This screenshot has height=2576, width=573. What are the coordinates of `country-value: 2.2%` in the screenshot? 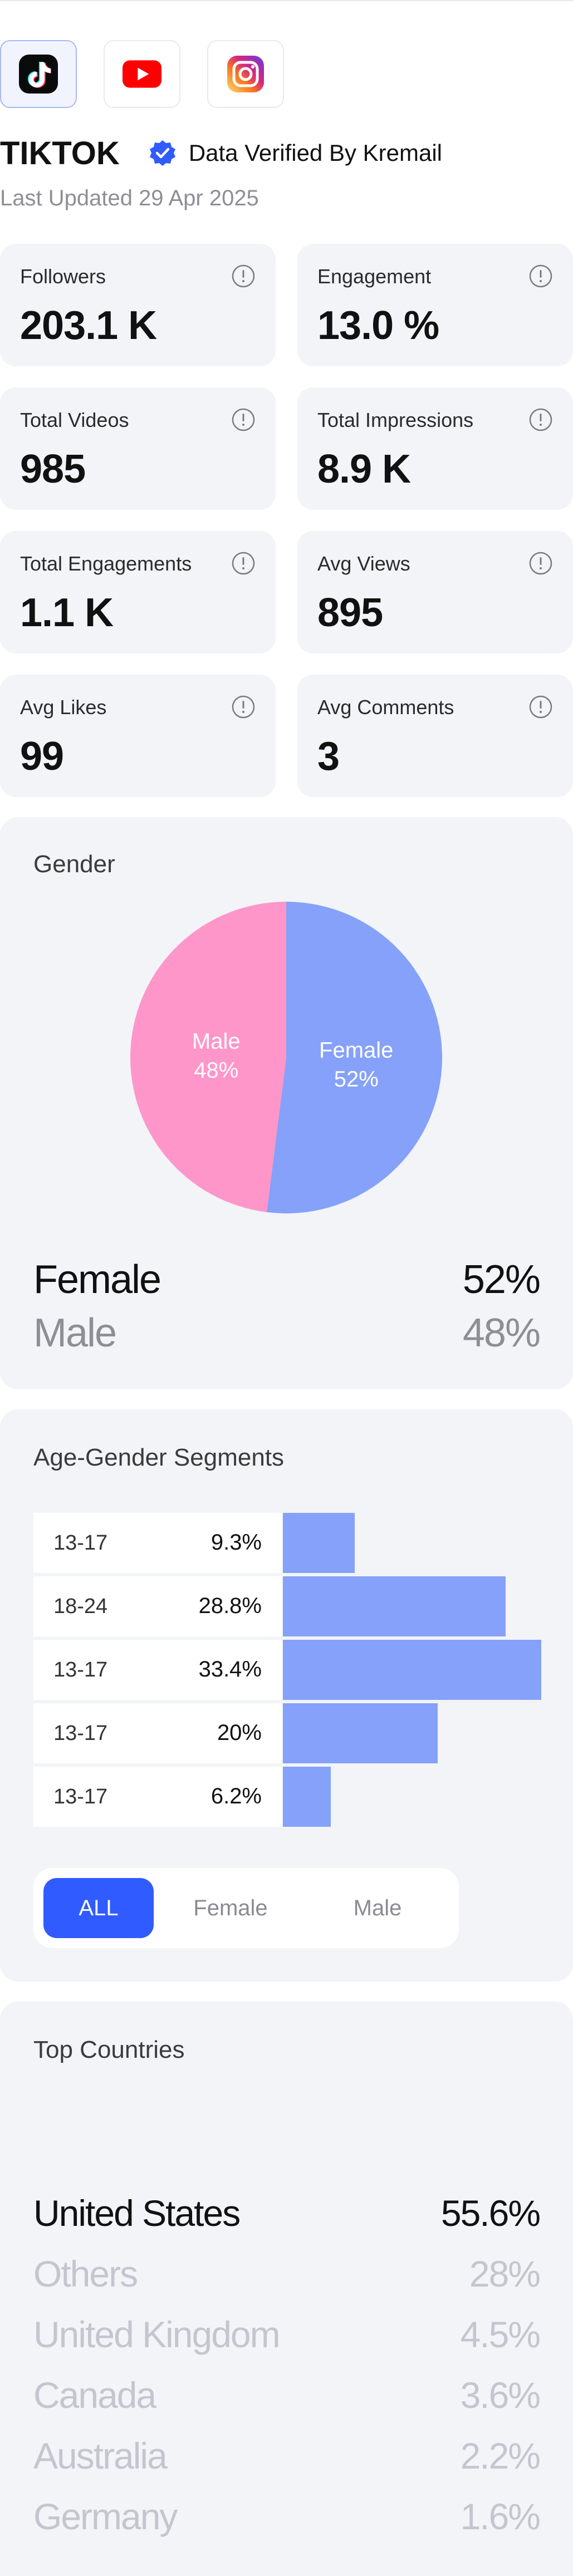 It's located at (500, 2455).